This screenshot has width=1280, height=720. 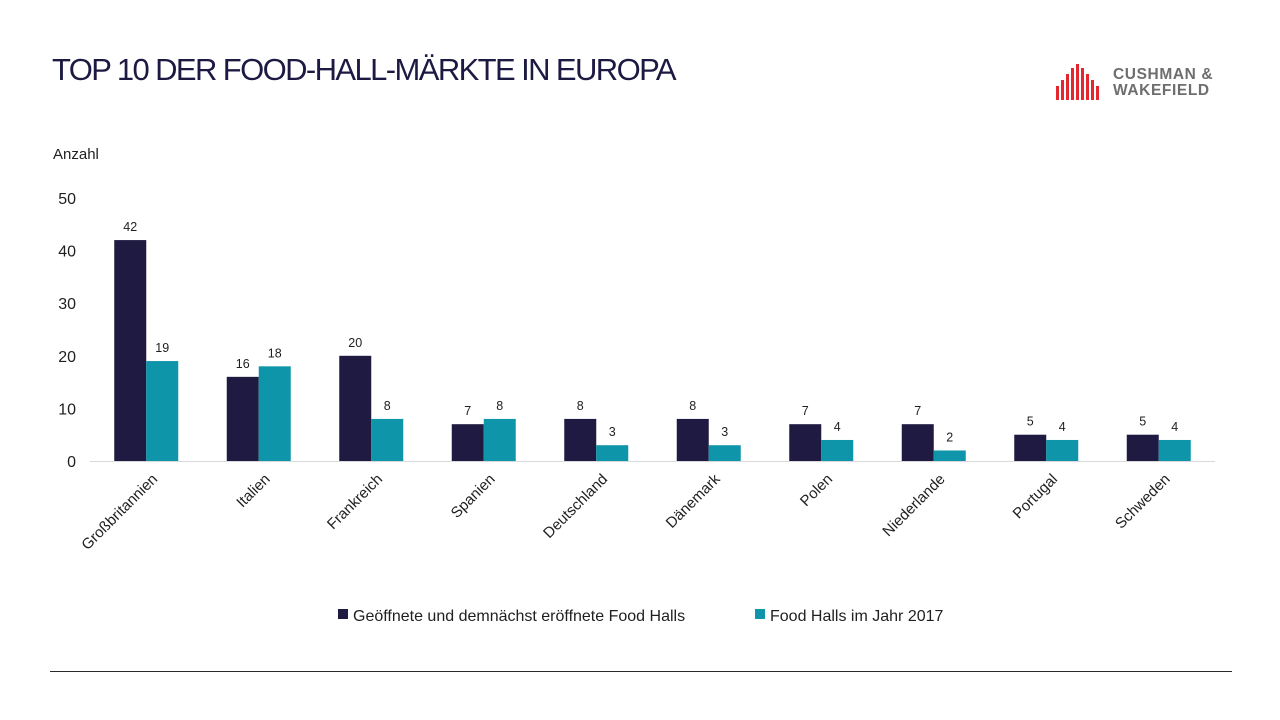 What do you see at coordinates (1161, 90) in the screenshot?
I see `logo-line-2: WAKEFIELD` at bounding box center [1161, 90].